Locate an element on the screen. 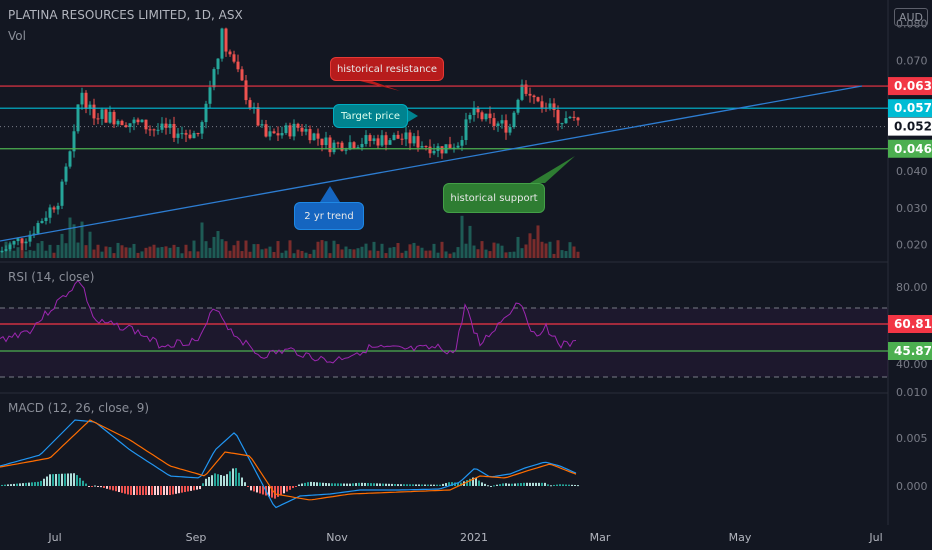 The height and width of the screenshot is (550, 932). volume-label: Vol is located at coordinates (17, 36).